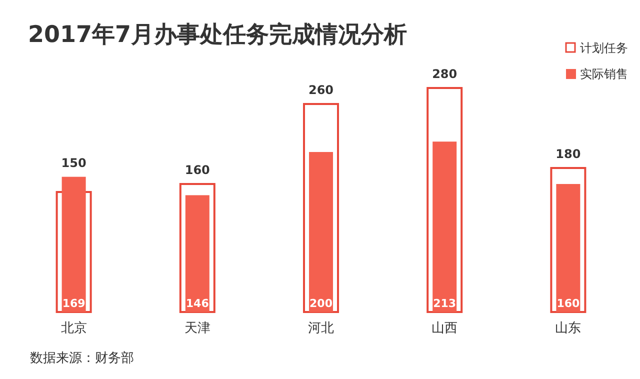 The height and width of the screenshot is (379, 640). I want to click on legend-label: 实际销售, so click(604, 74).